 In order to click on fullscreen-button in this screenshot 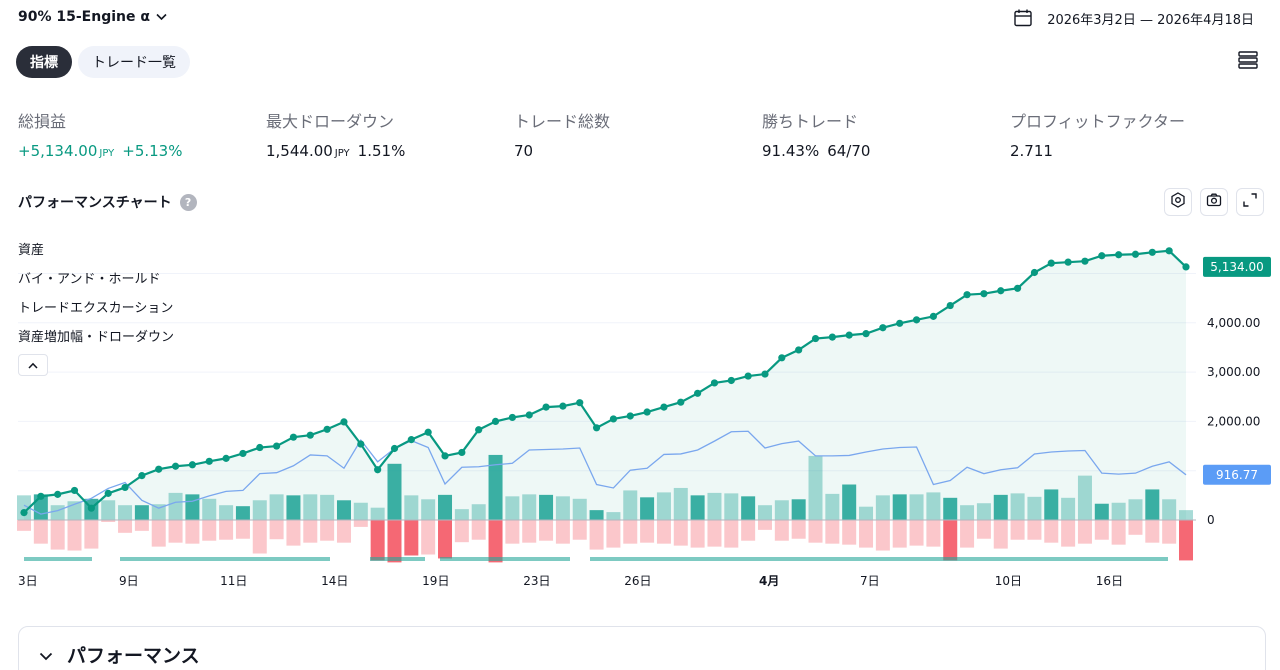, I will do `click(1250, 202)`.